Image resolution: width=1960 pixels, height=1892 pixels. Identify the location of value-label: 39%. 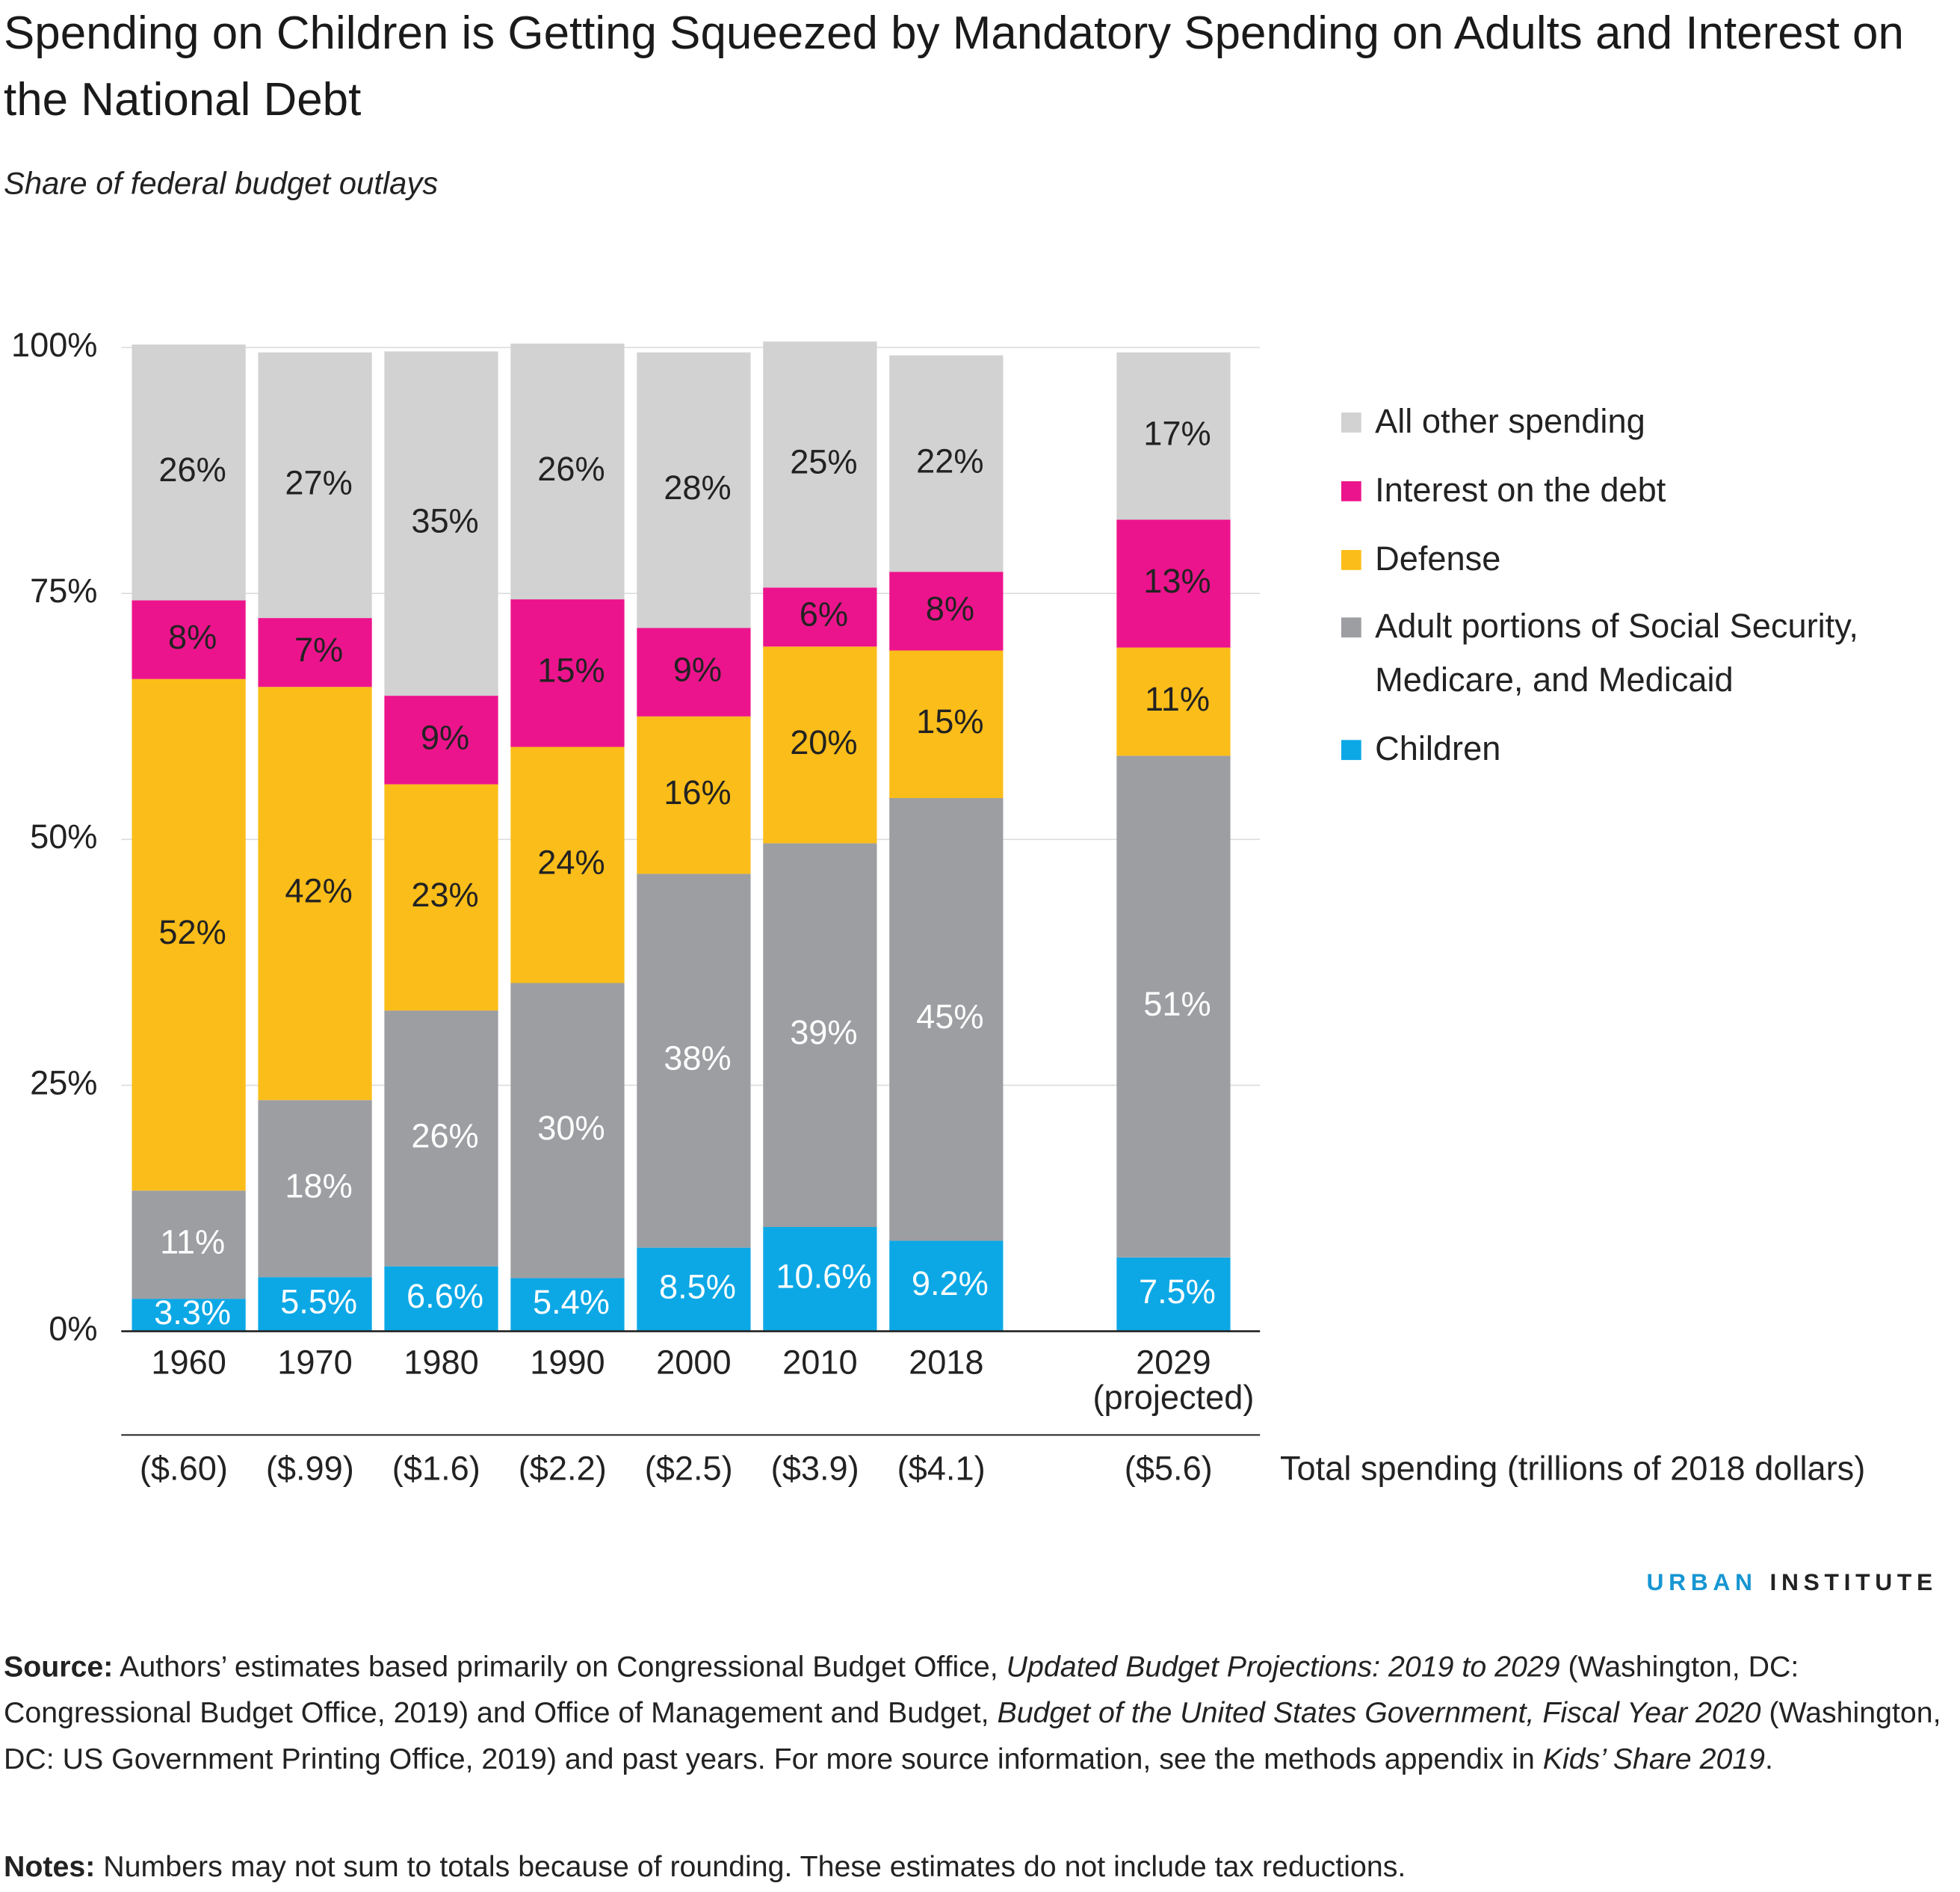
(824, 1032).